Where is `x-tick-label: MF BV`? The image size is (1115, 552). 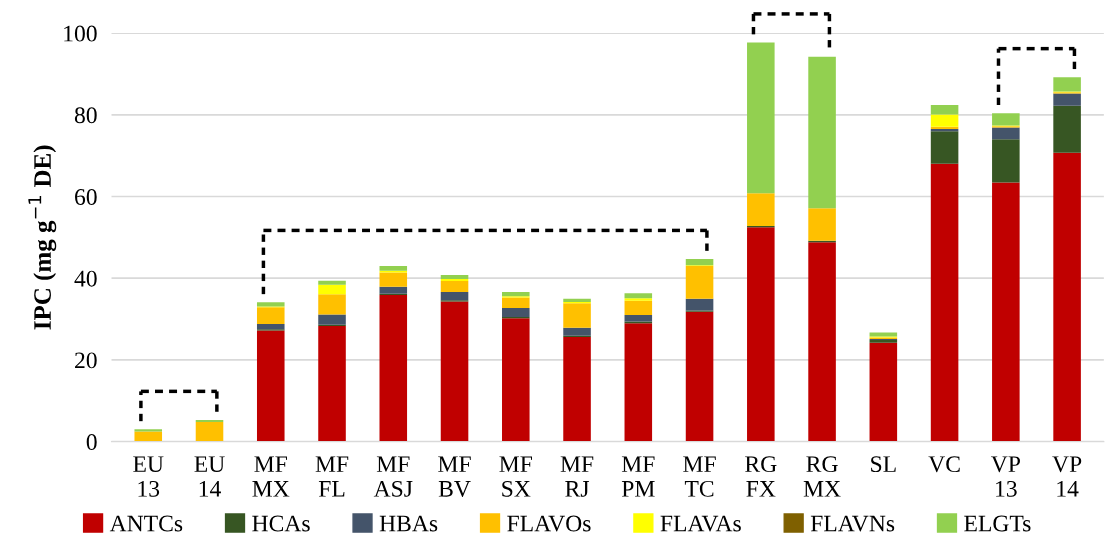 x-tick-label: MF BV is located at coordinates (454, 476).